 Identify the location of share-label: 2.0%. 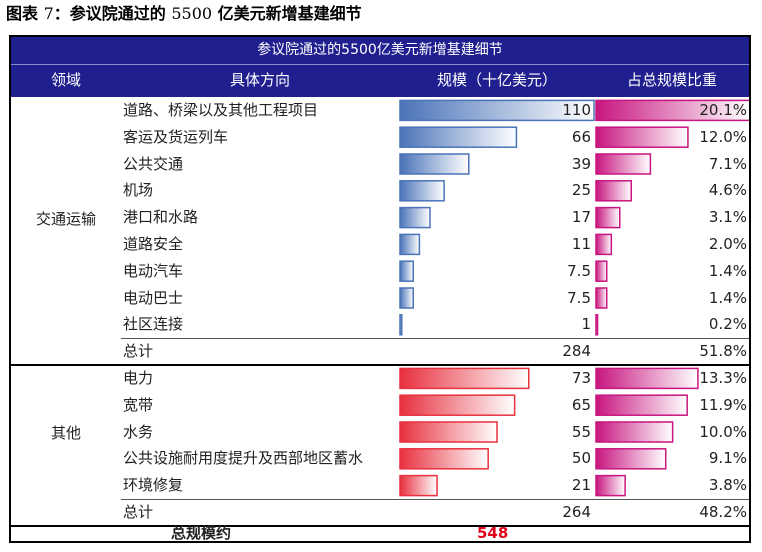
(727, 244).